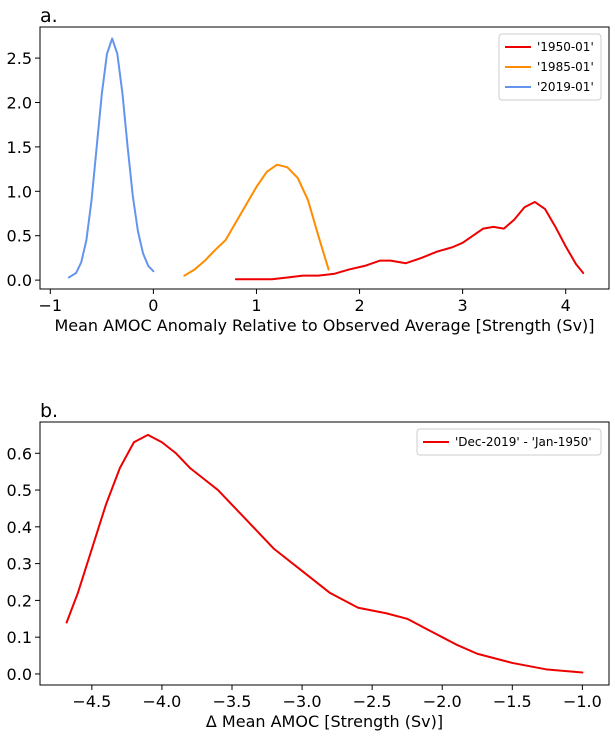 Image resolution: width=615 pixels, height=737 pixels. I want to click on legend: '1950-01' '1985-01' '2019-01', so click(550, 67).